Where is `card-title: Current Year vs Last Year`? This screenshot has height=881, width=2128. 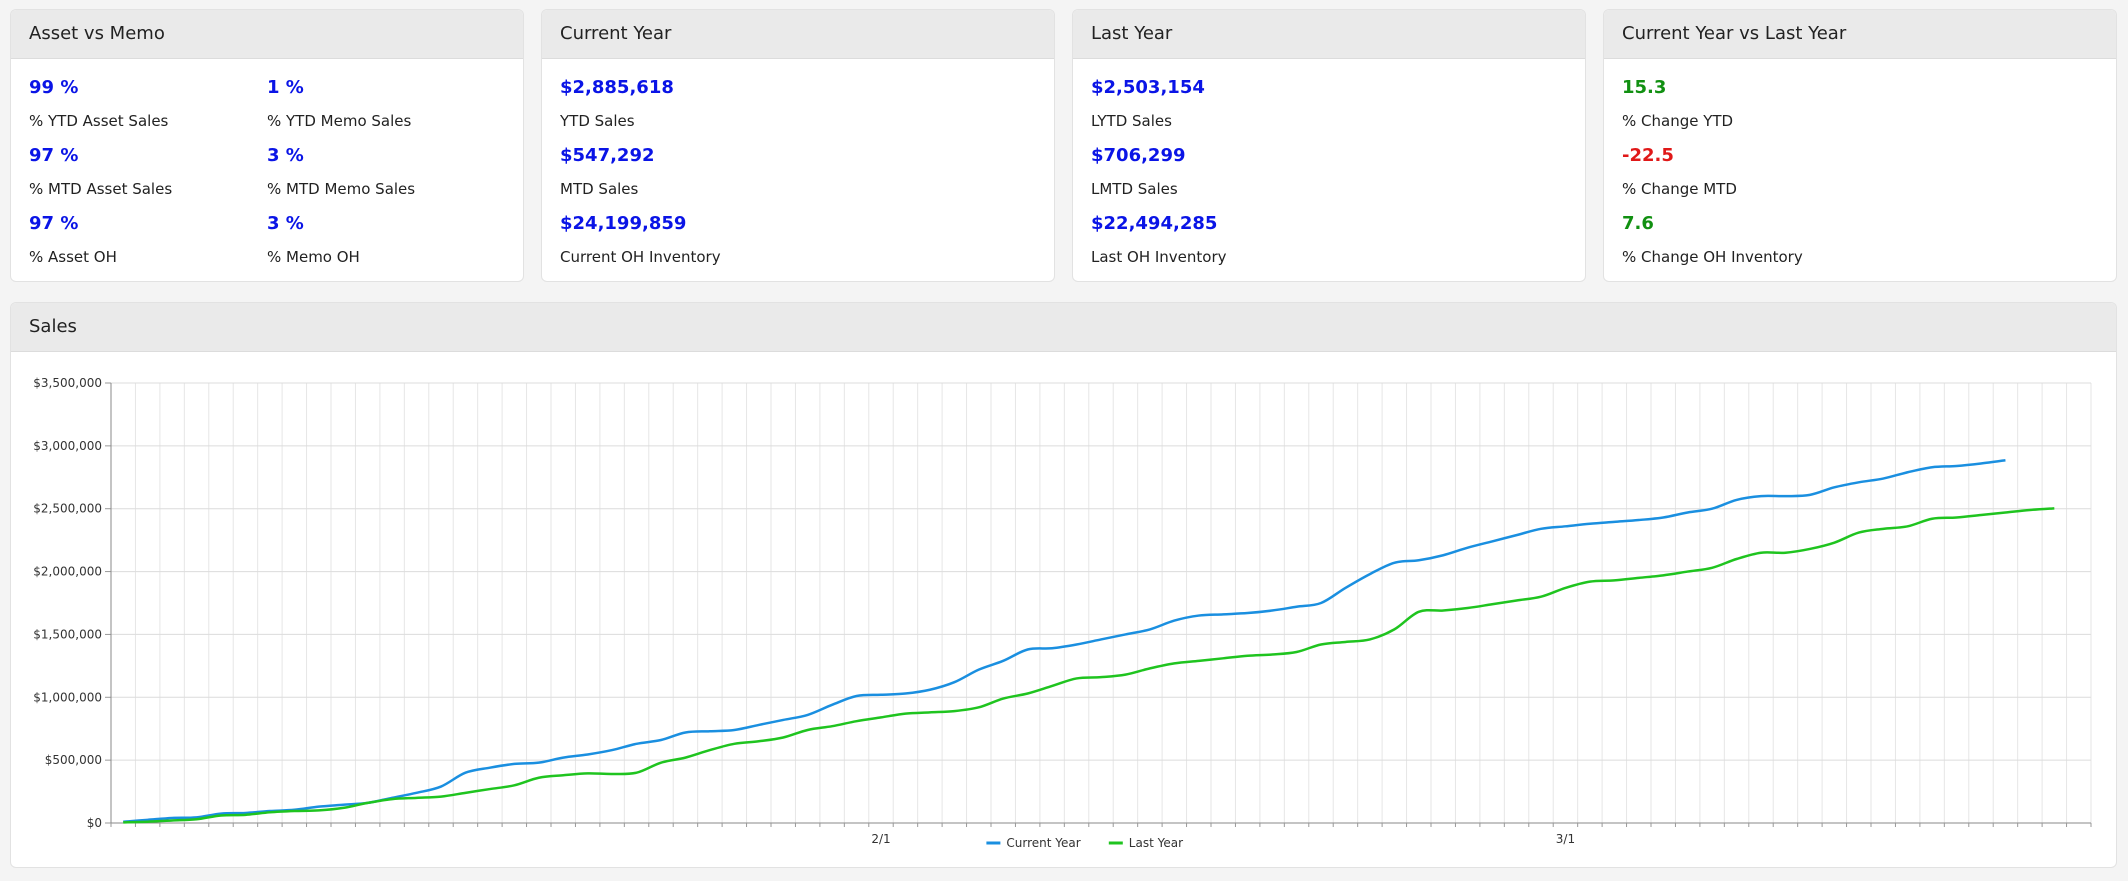
card-title: Current Year vs Last Year is located at coordinates (1860, 34).